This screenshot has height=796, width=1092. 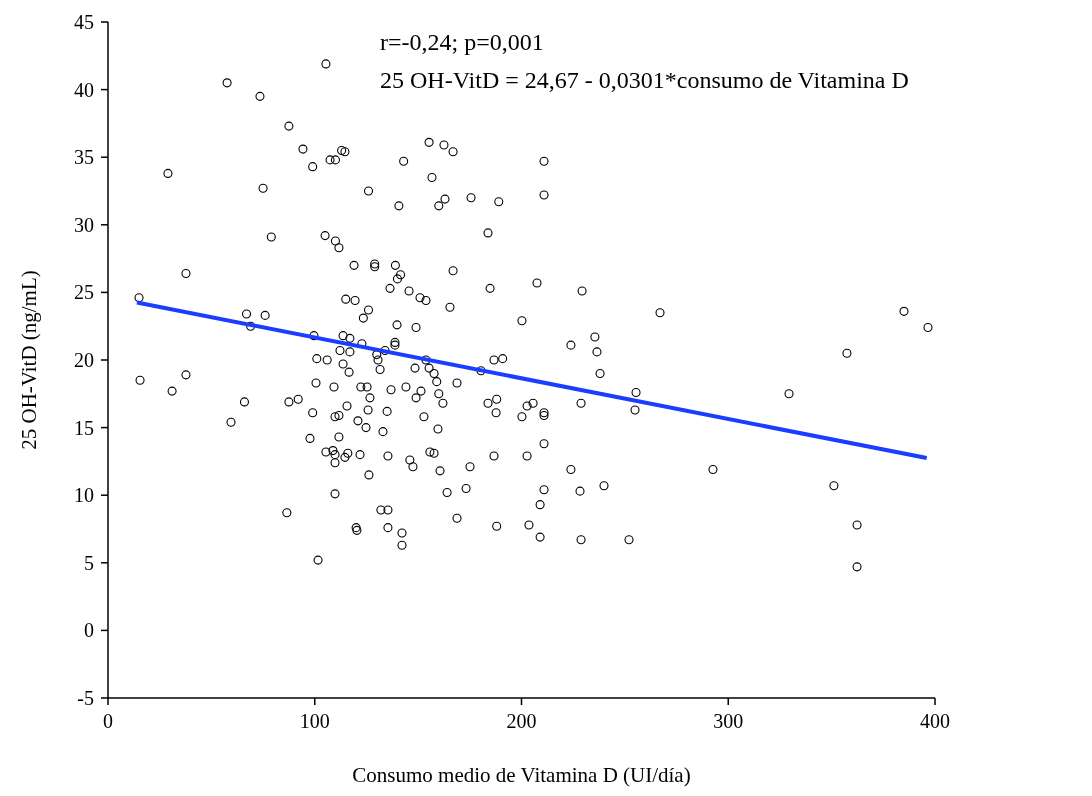 What do you see at coordinates (84, 360) in the screenshot?
I see `y-tick-label: 20` at bounding box center [84, 360].